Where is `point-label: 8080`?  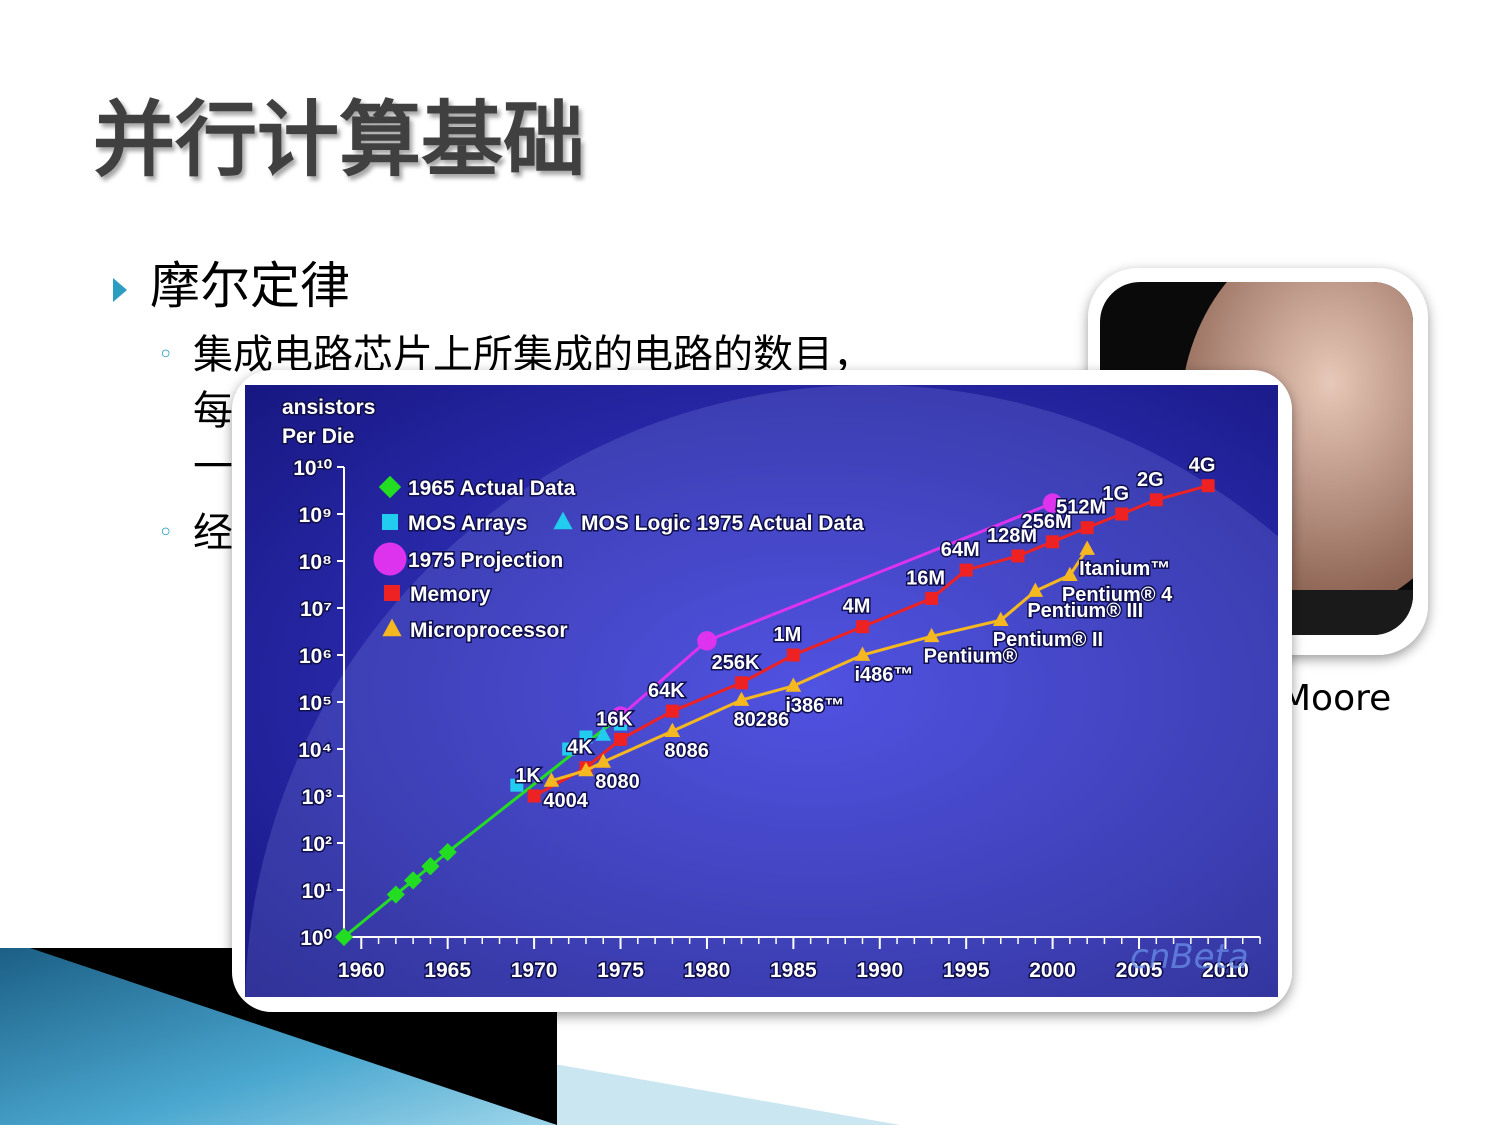 point-label: 8080 is located at coordinates (617, 782).